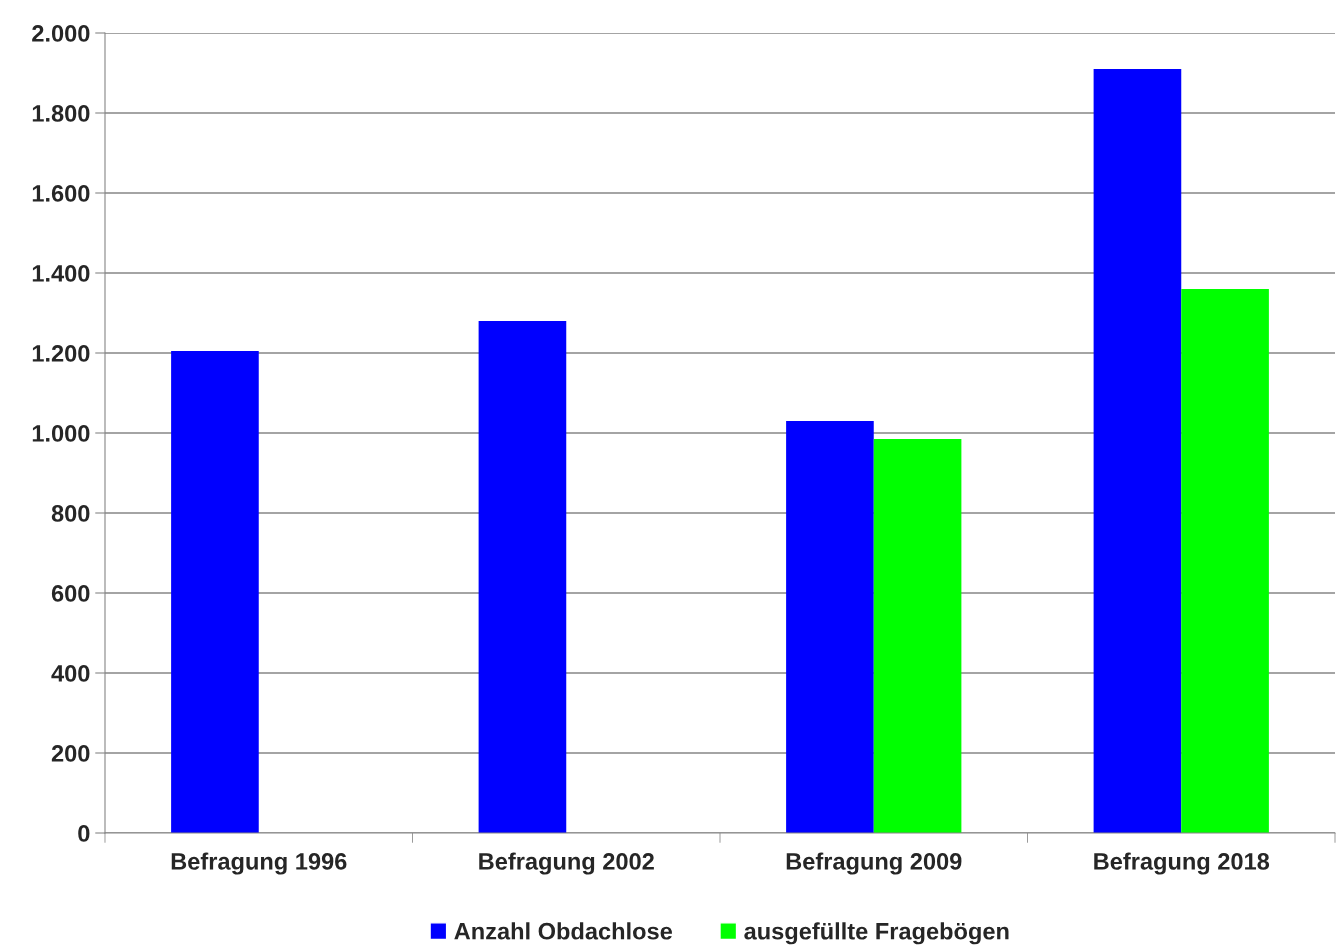 The width and height of the screenshot is (1339, 951). I want to click on y-tick-label: 1.800, so click(61, 113).